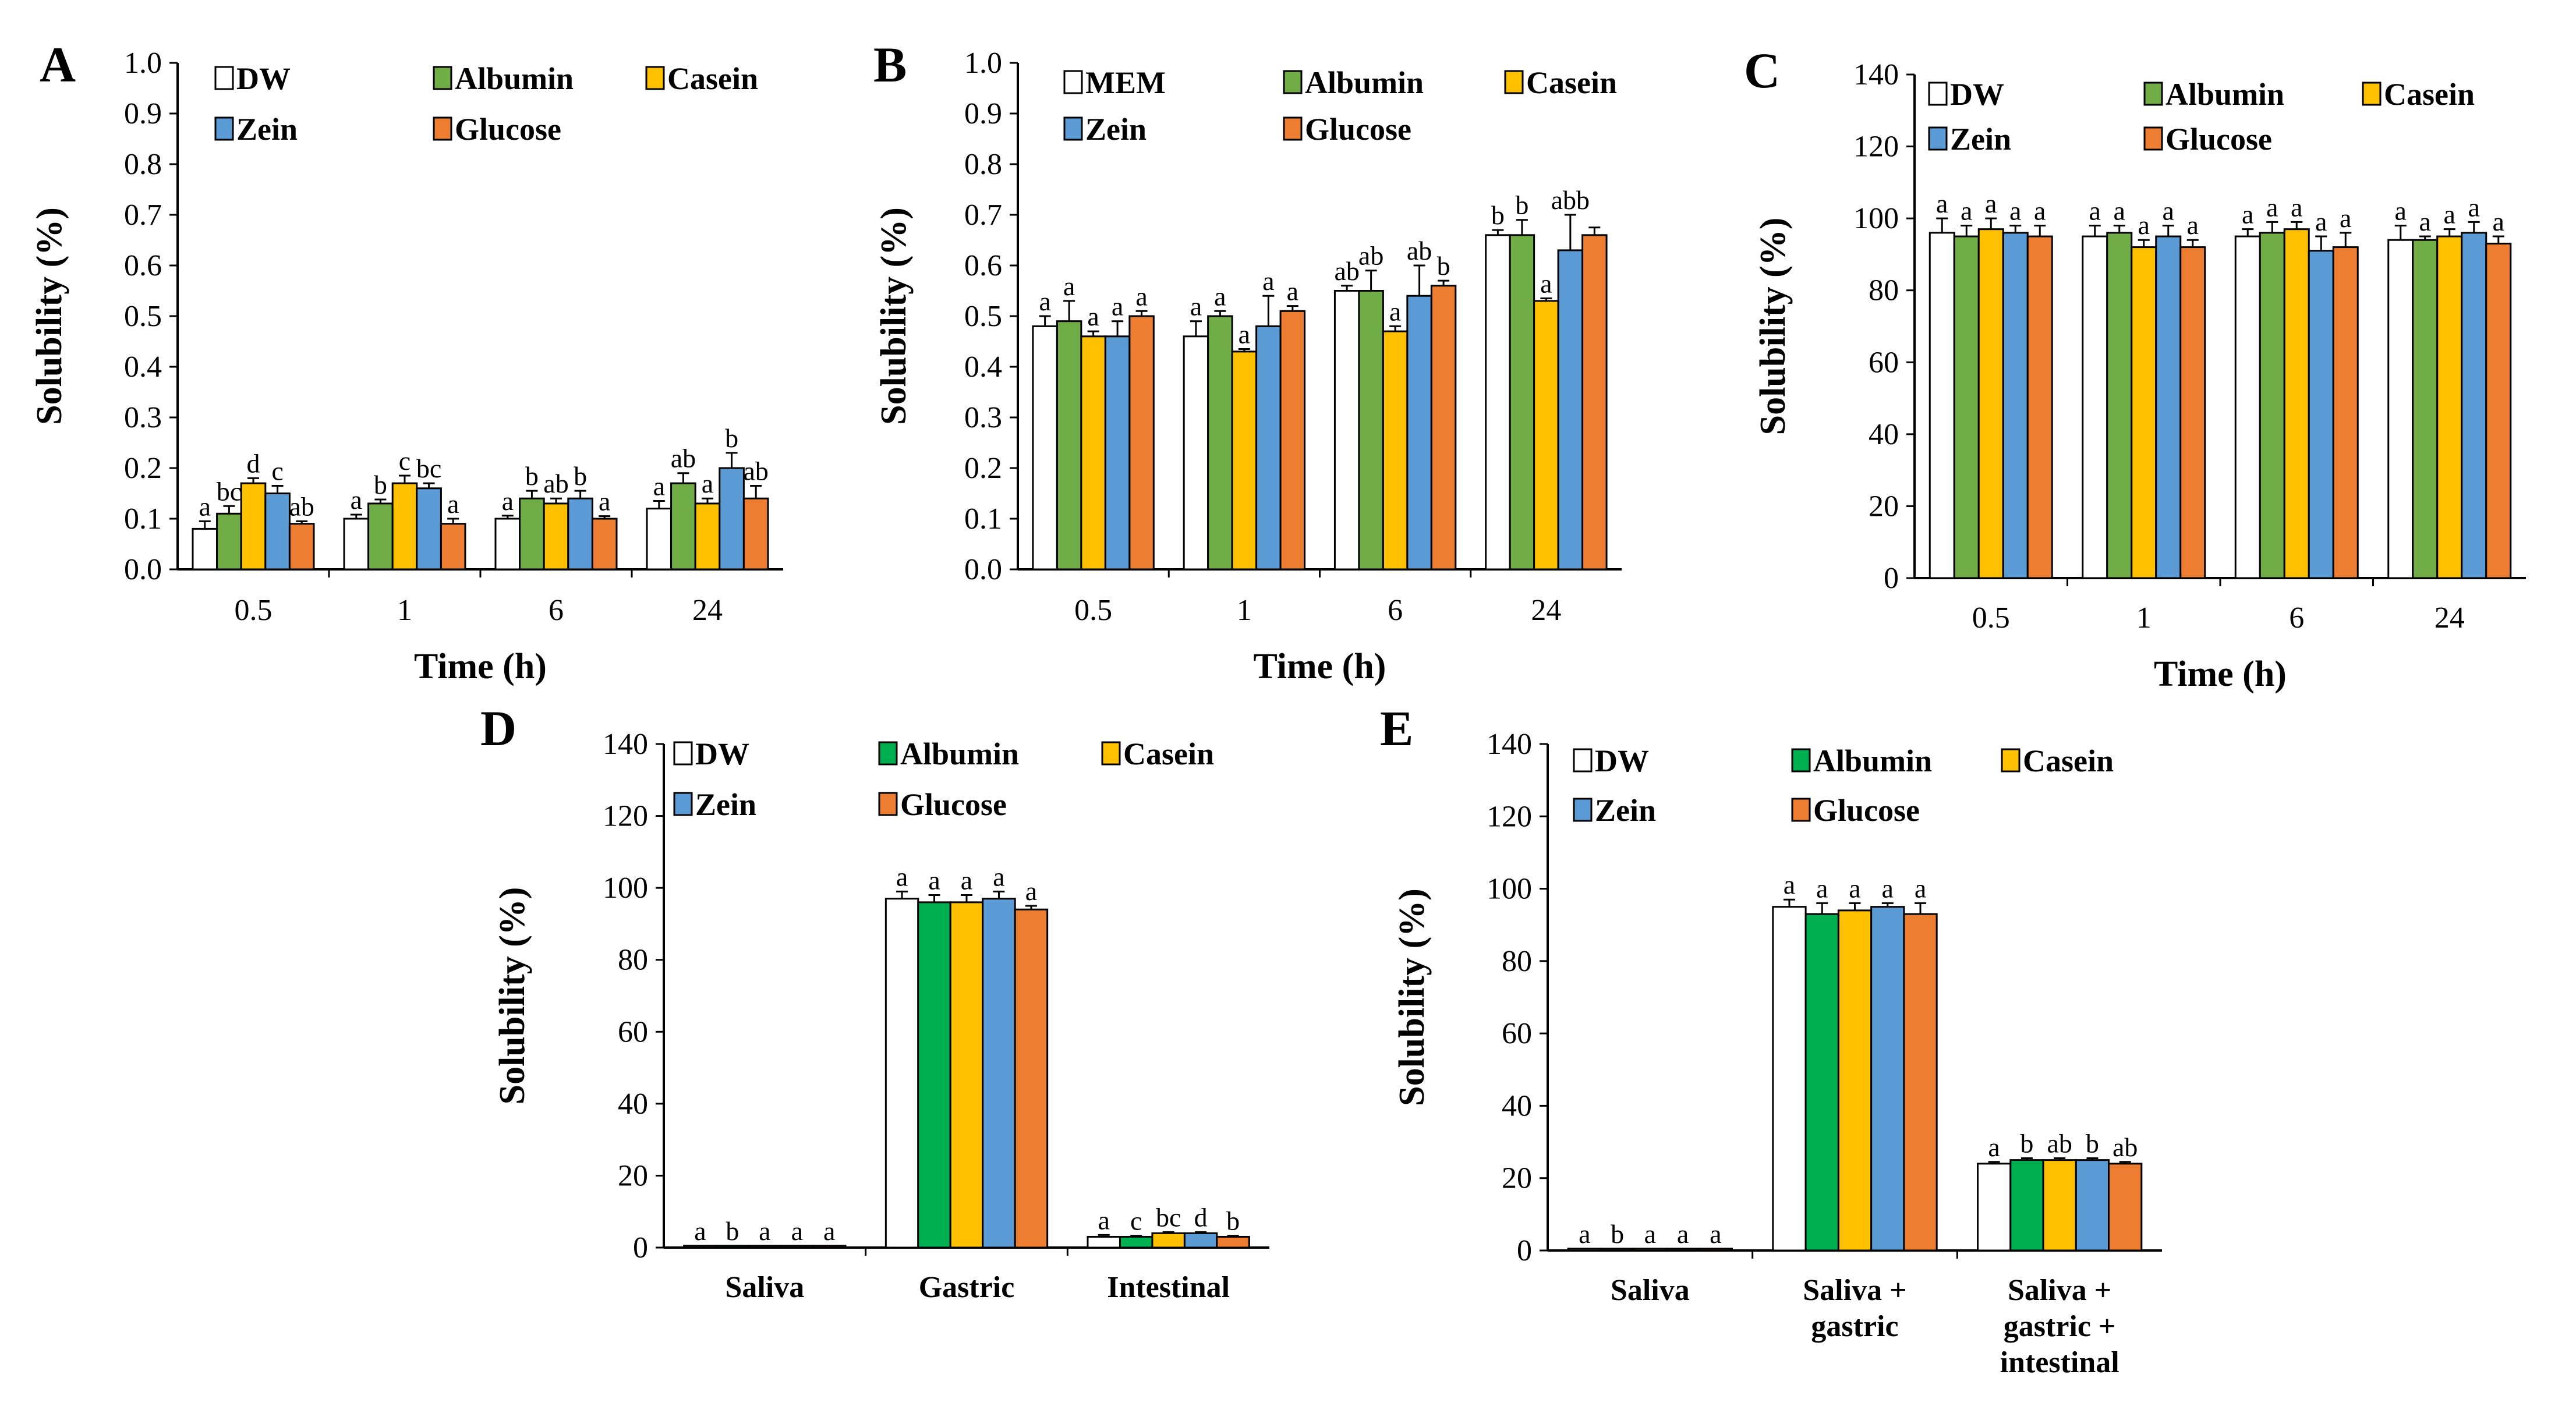  Describe the element at coordinates (1546, 610) in the screenshot. I see `panel-b-category-label: 24` at that location.